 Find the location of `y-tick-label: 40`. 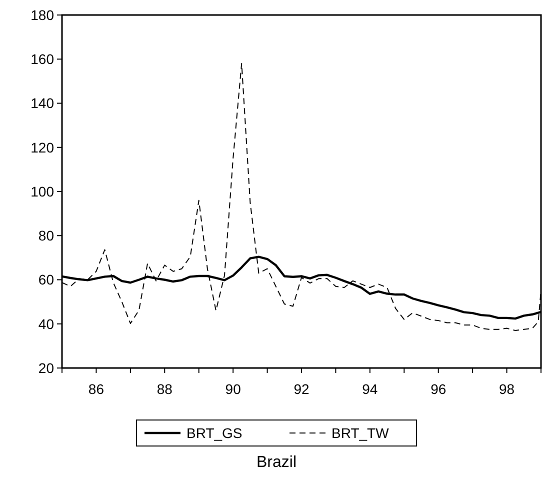

y-tick-label: 40 is located at coordinates (46, 324).